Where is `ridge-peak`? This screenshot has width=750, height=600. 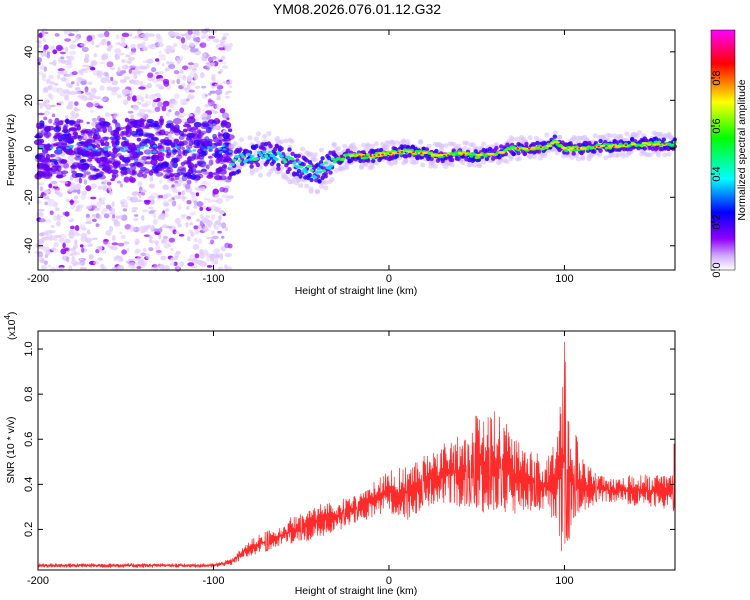 ridge-peak is located at coordinates (363, 156).